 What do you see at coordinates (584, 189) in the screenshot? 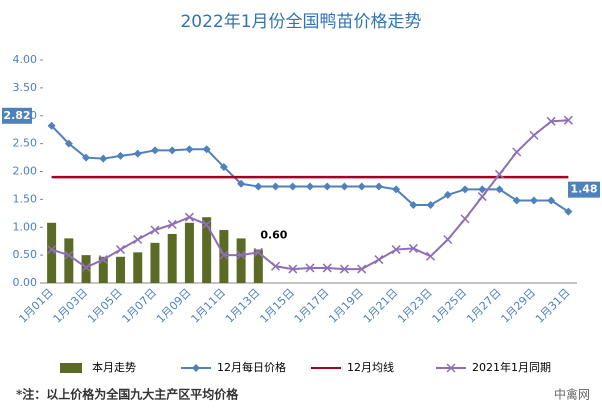
I see `annotation-box` at bounding box center [584, 189].